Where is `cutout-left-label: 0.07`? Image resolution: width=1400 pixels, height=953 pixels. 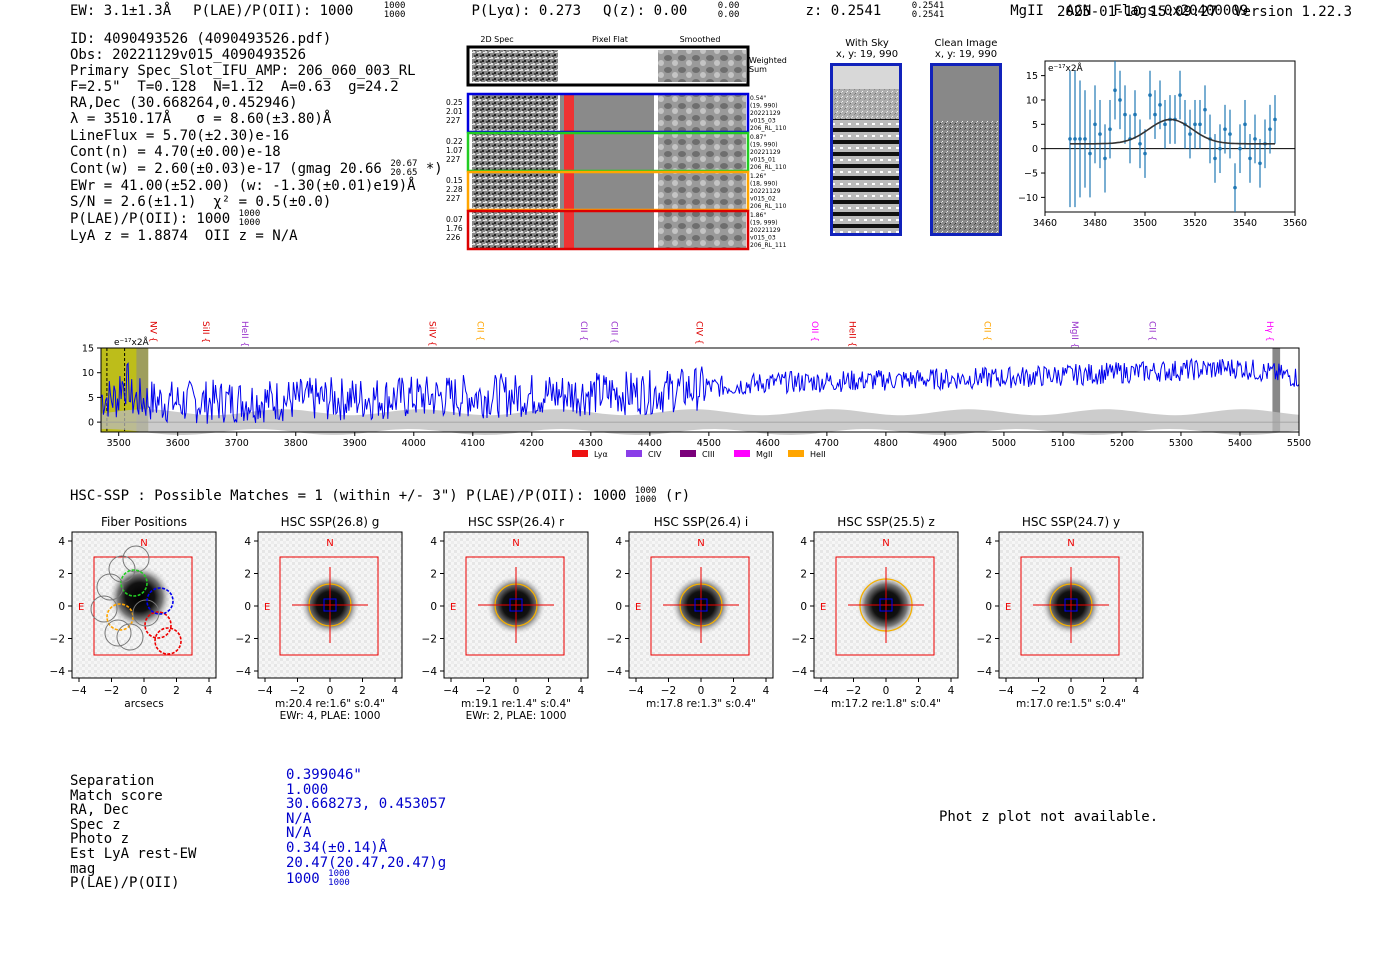 cutout-left-label: 0.07 is located at coordinates (454, 219).